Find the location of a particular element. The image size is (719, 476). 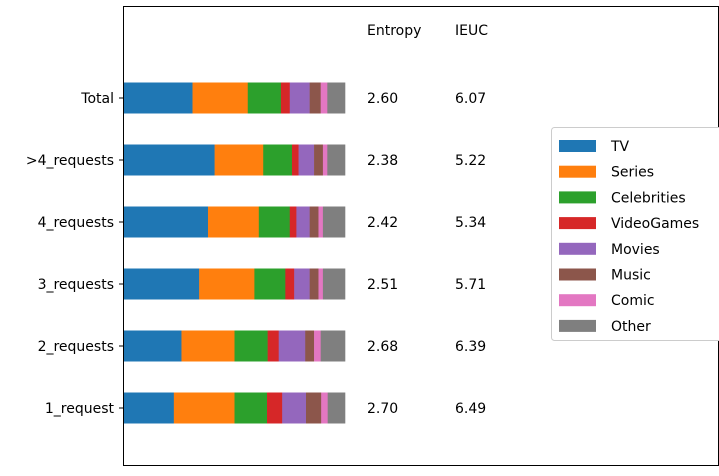

bar-total-videogames is located at coordinates (285, 98).